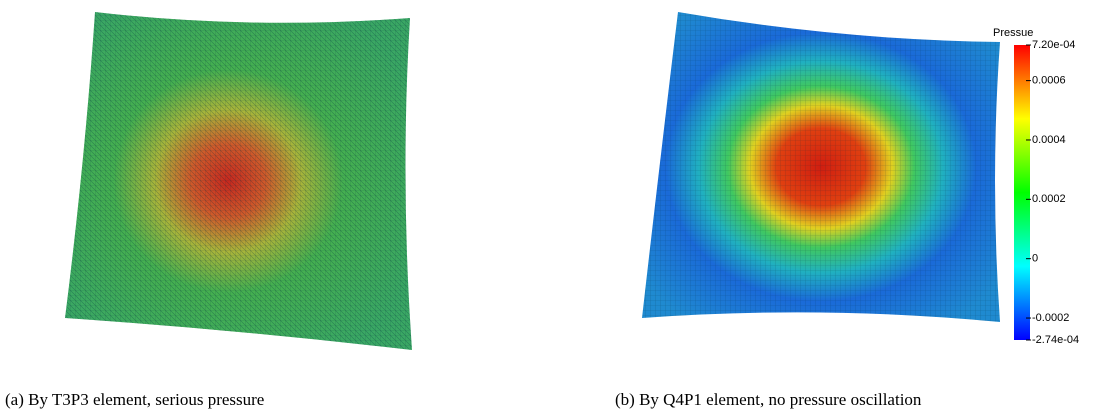 This screenshot has width=1107, height=414. Describe the element at coordinates (1049, 140) in the screenshot. I see `tick-label: 0.0004` at that location.